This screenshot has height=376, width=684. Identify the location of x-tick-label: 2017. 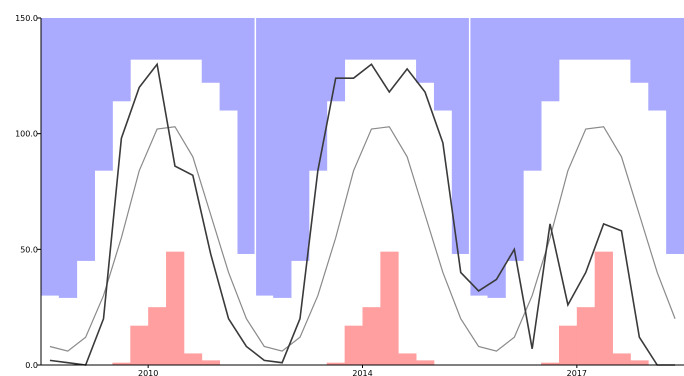
(577, 372).